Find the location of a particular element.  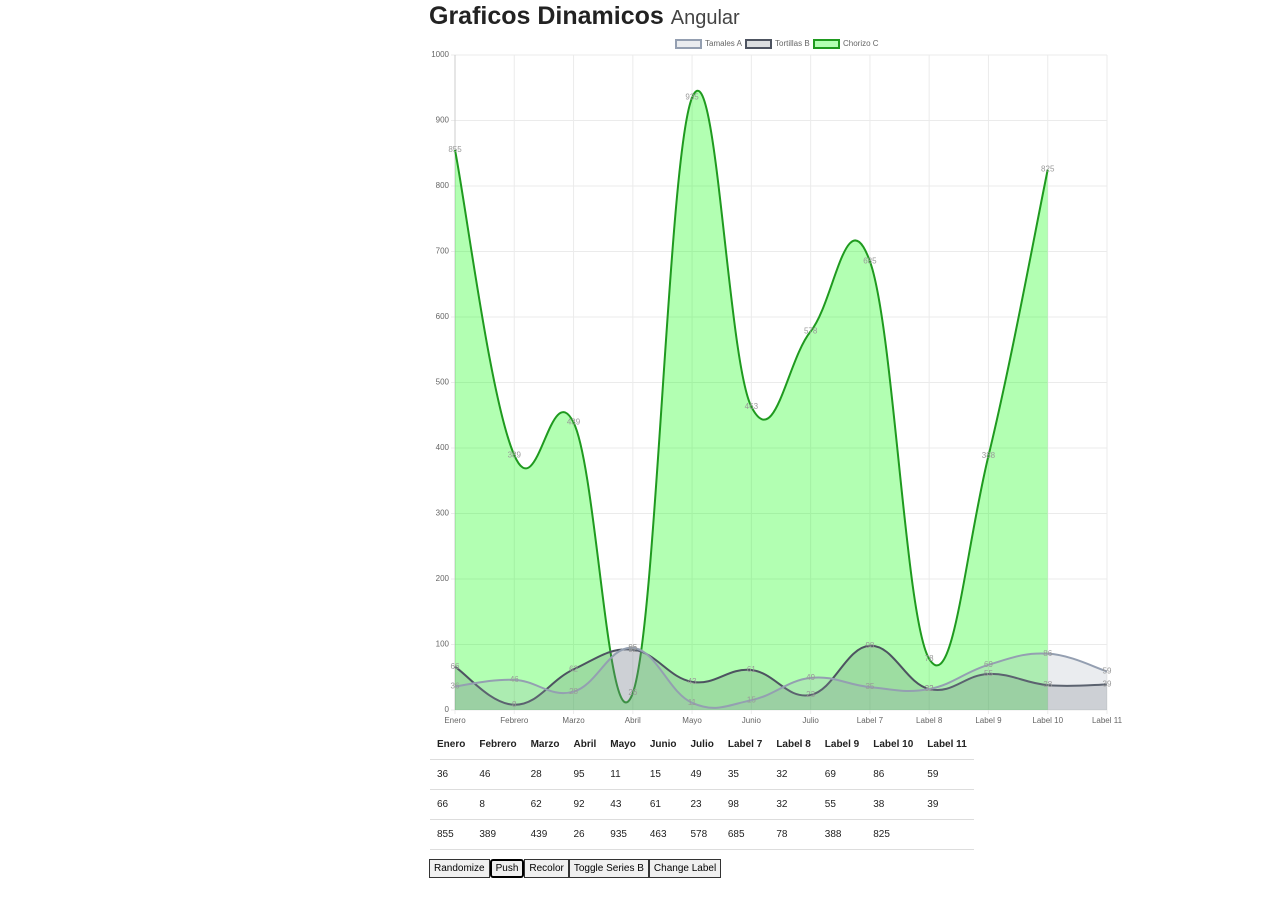

data-label: 38 is located at coordinates (1047, 684).